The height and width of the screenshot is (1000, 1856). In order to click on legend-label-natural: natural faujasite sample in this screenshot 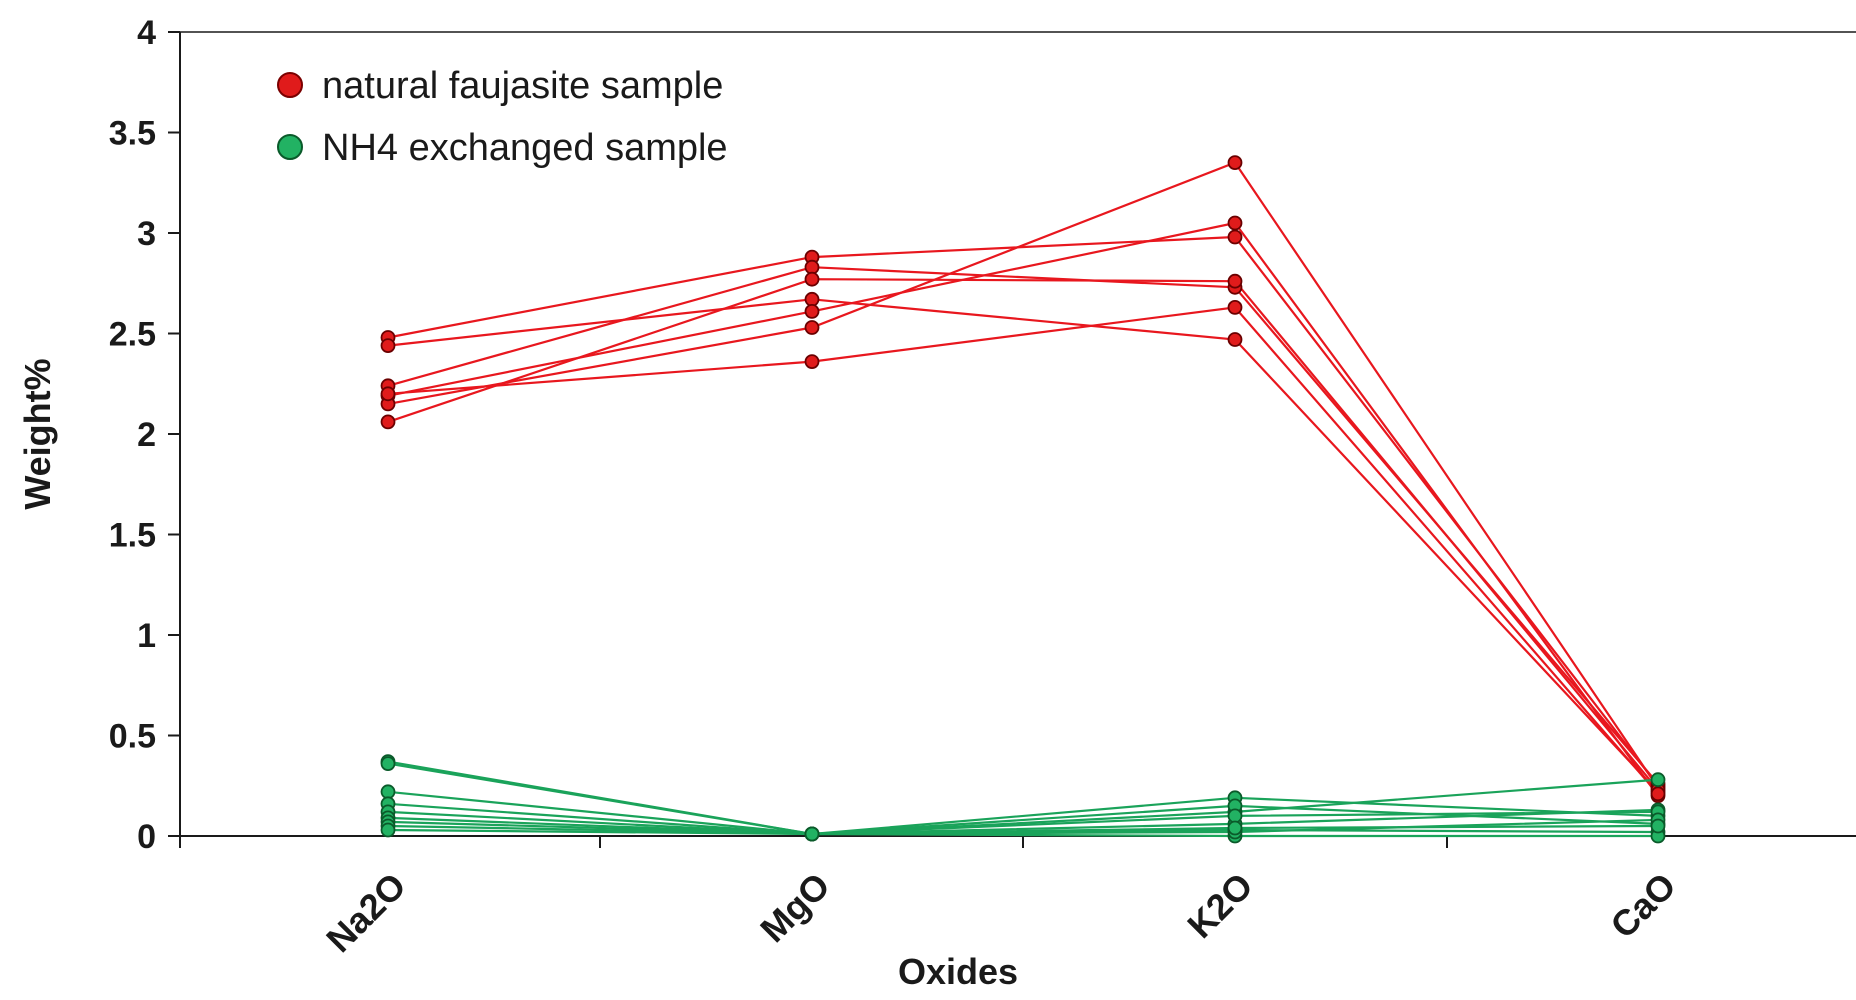, I will do `click(522, 86)`.